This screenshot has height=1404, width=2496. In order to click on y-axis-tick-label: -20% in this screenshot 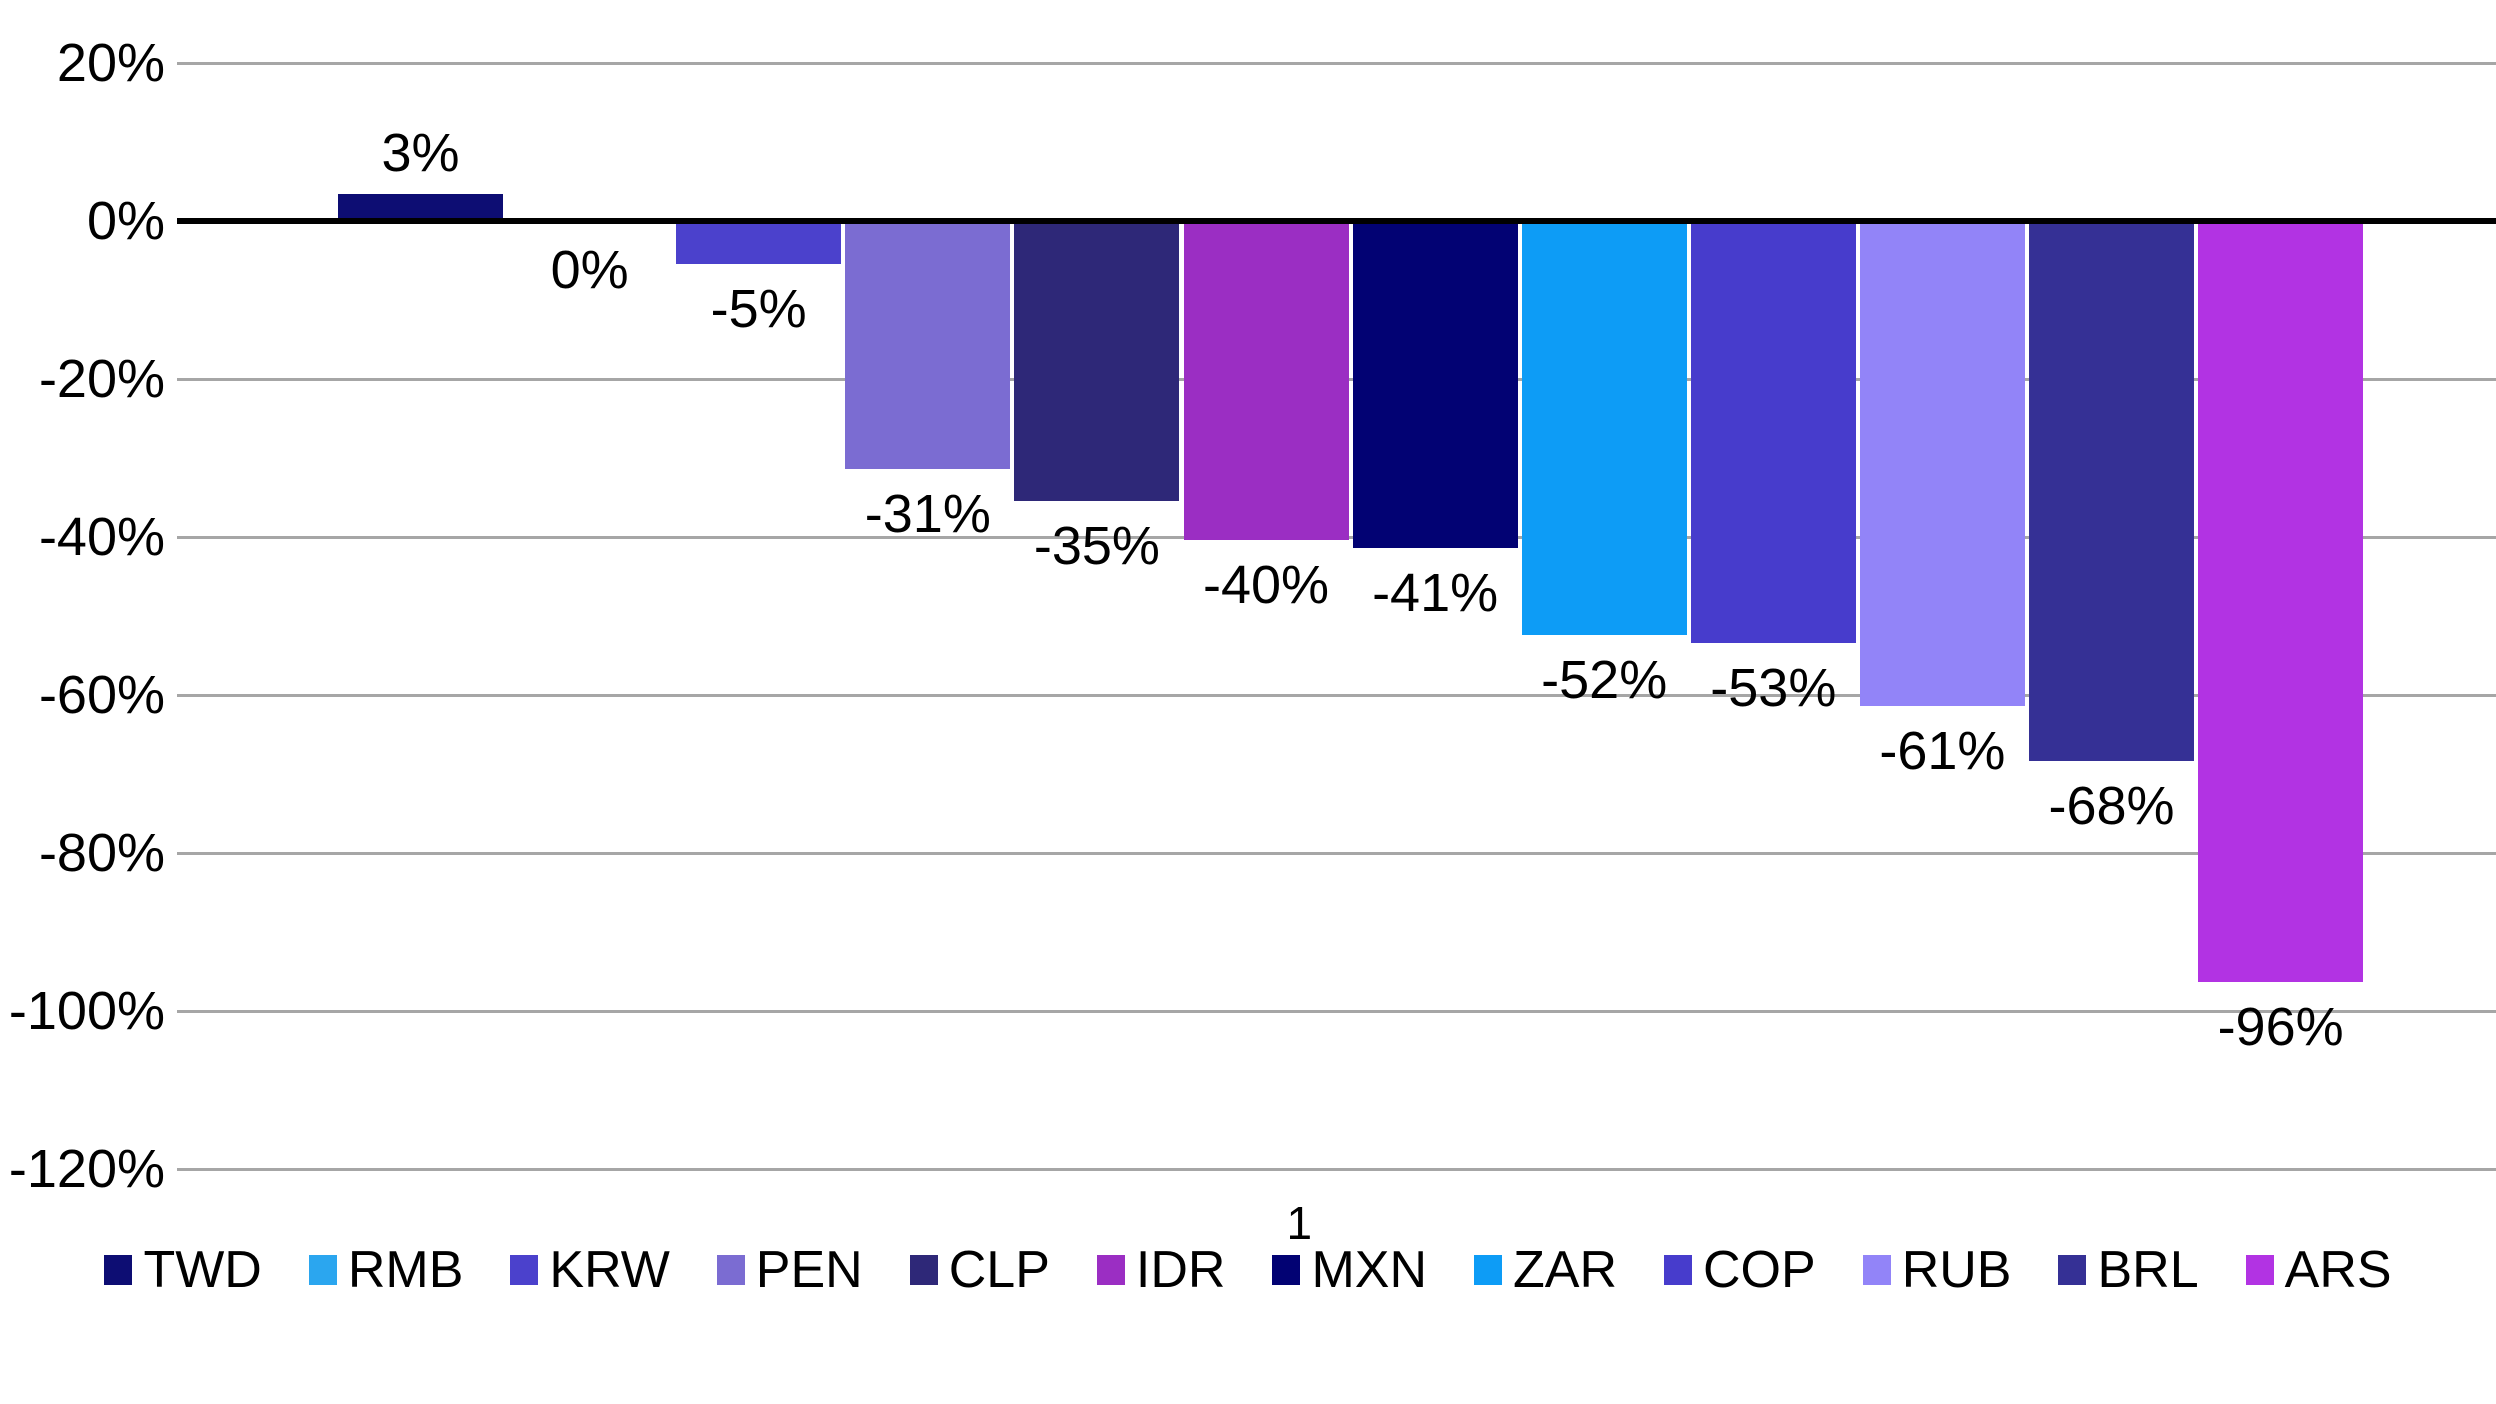, I will do `click(101, 379)`.